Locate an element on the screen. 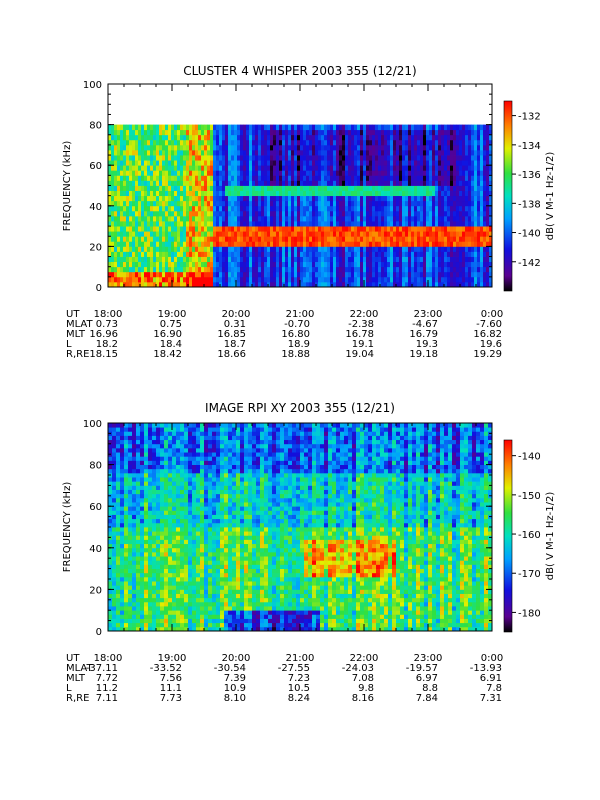 The image size is (600, 800). ephemeris-row-label: R,RE is located at coordinates (77, 354).